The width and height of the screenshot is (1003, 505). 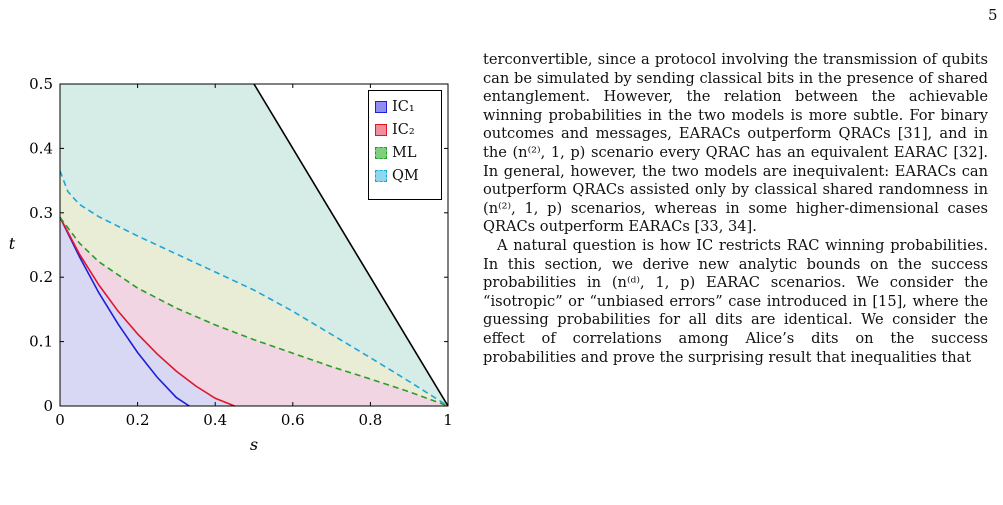 What do you see at coordinates (743, 495) in the screenshot?
I see `page-cutoff` at bounding box center [743, 495].